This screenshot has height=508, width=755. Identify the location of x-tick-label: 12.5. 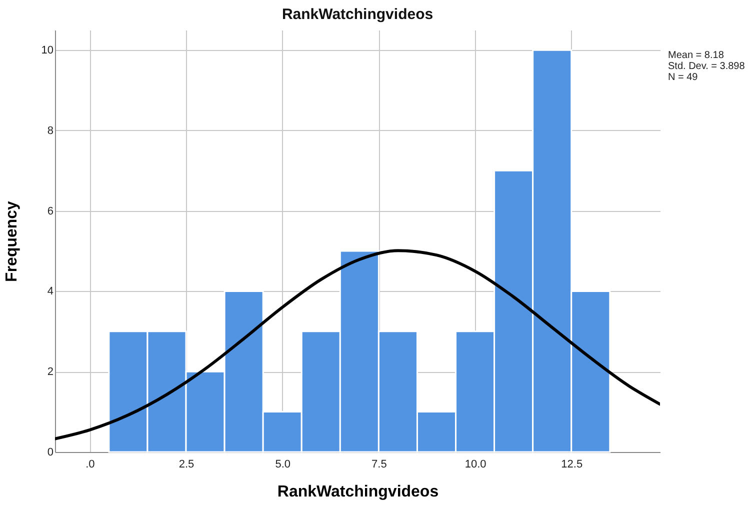
(572, 464).